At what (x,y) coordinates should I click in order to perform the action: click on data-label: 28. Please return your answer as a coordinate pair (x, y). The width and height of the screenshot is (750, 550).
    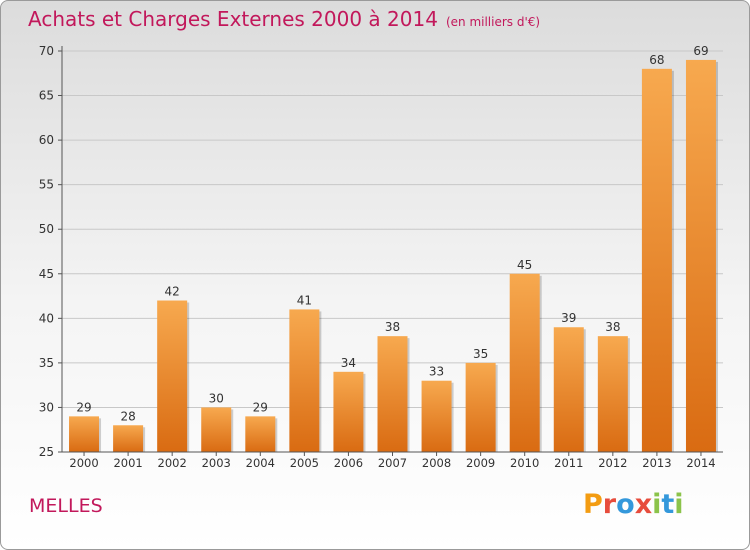
    Looking at the image, I should click on (127, 416).